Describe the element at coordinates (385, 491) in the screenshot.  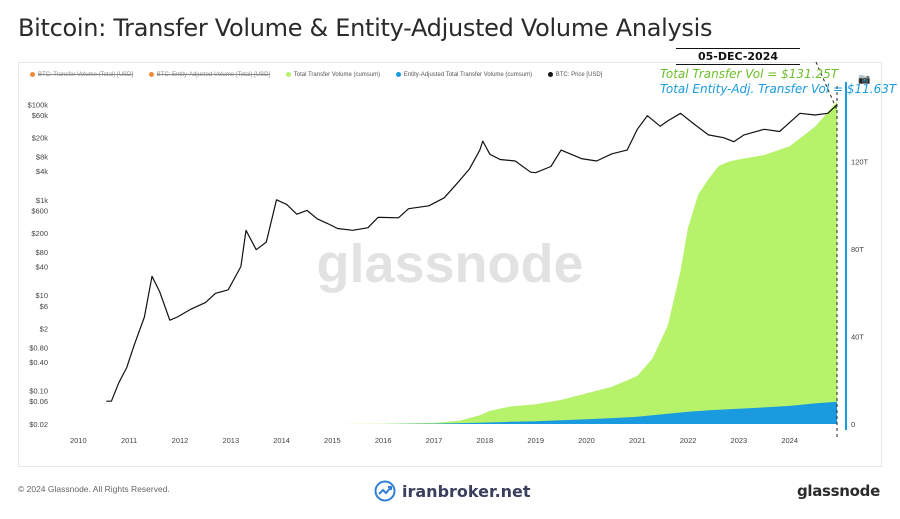
I see `trend-logo-icon` at that location.